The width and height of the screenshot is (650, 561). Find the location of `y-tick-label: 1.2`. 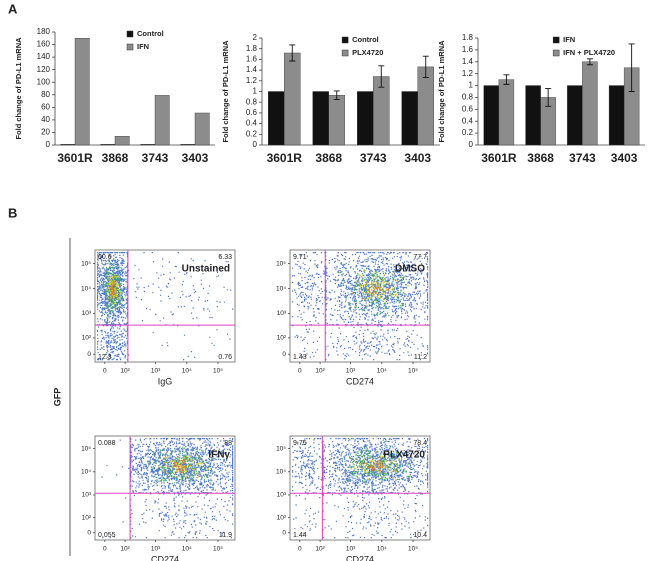

y-tick-label: 1.2 is located at coordinates (252, 80).